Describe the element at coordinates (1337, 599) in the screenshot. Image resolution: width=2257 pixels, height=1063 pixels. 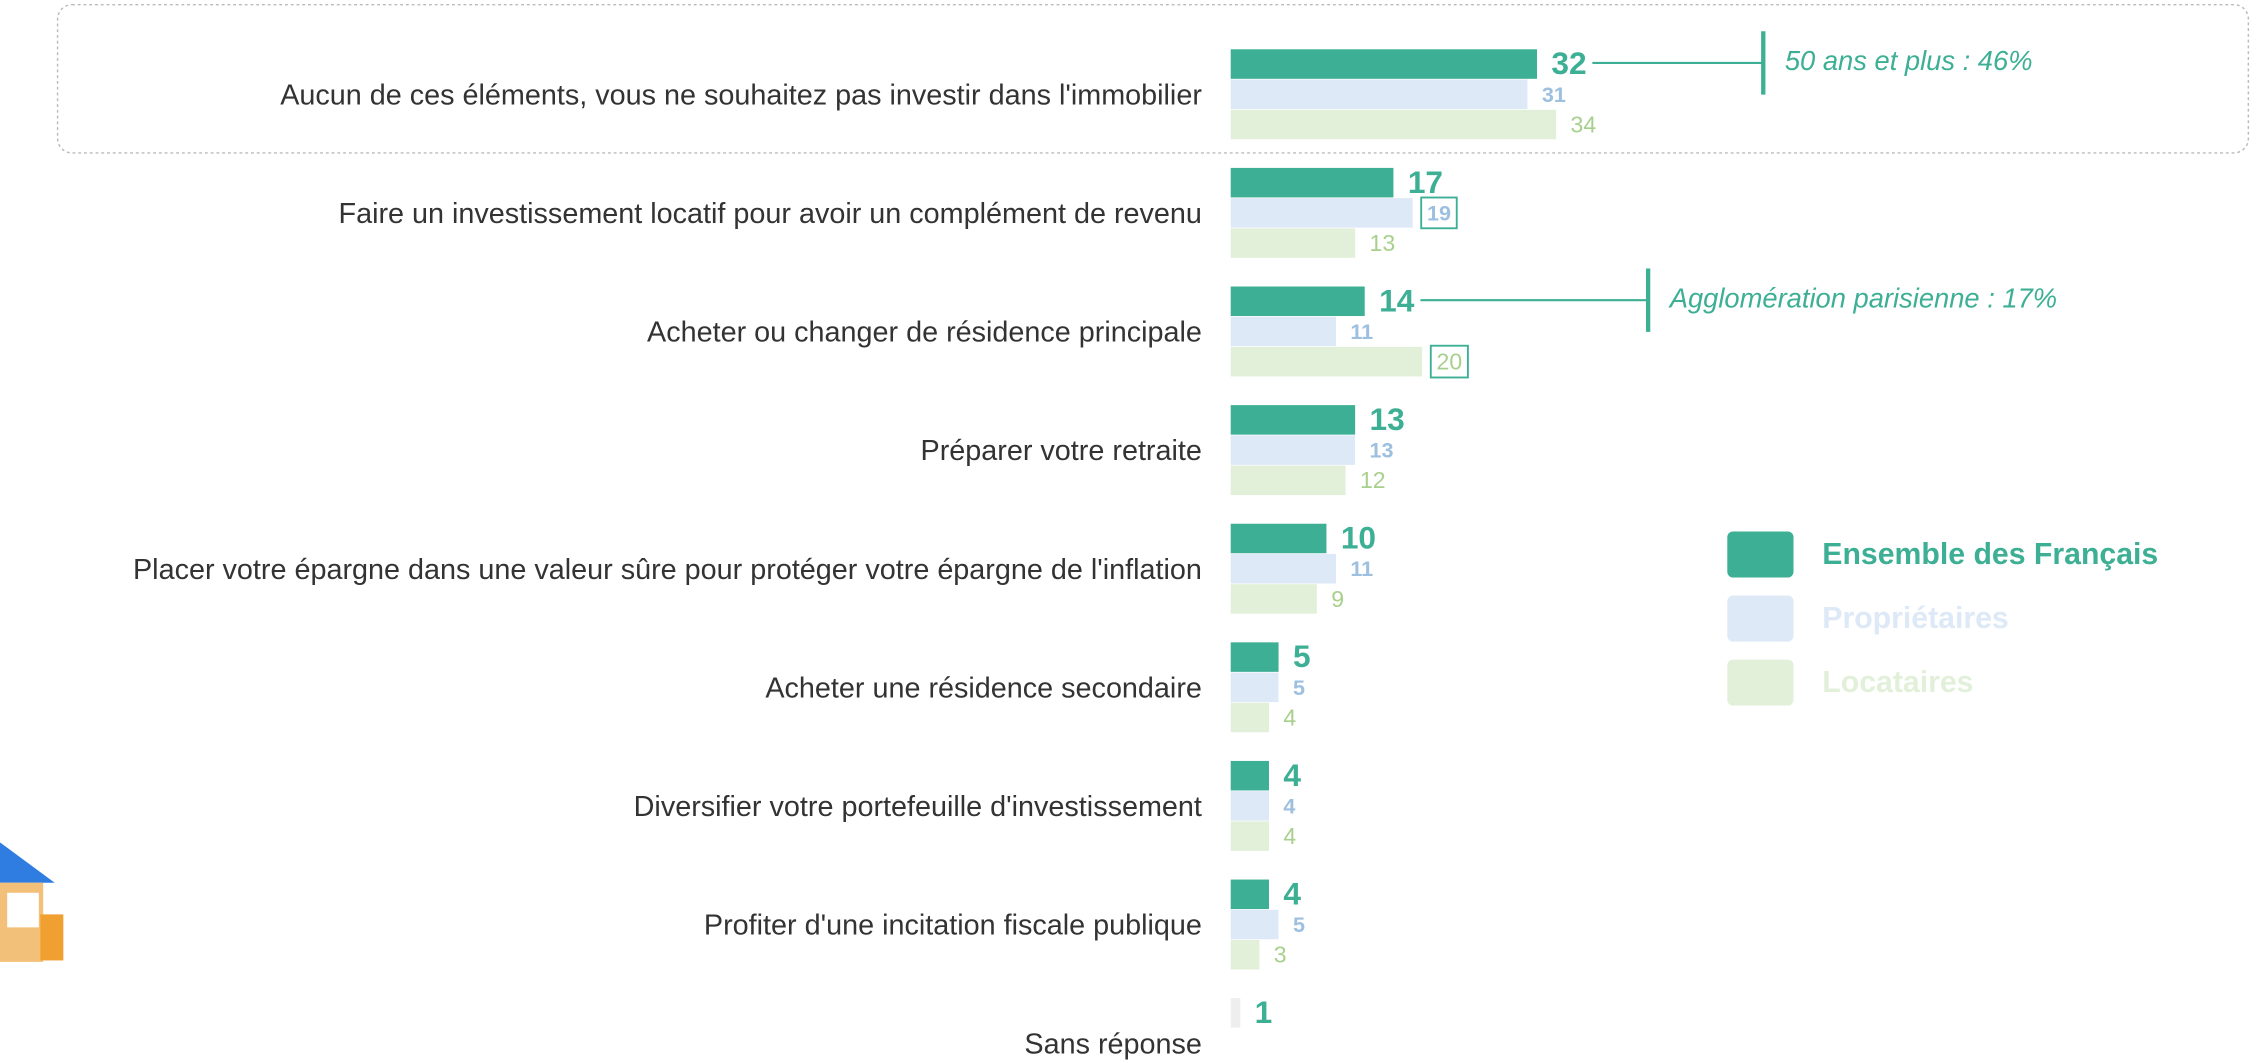
I see `value-label: 9` at that location.